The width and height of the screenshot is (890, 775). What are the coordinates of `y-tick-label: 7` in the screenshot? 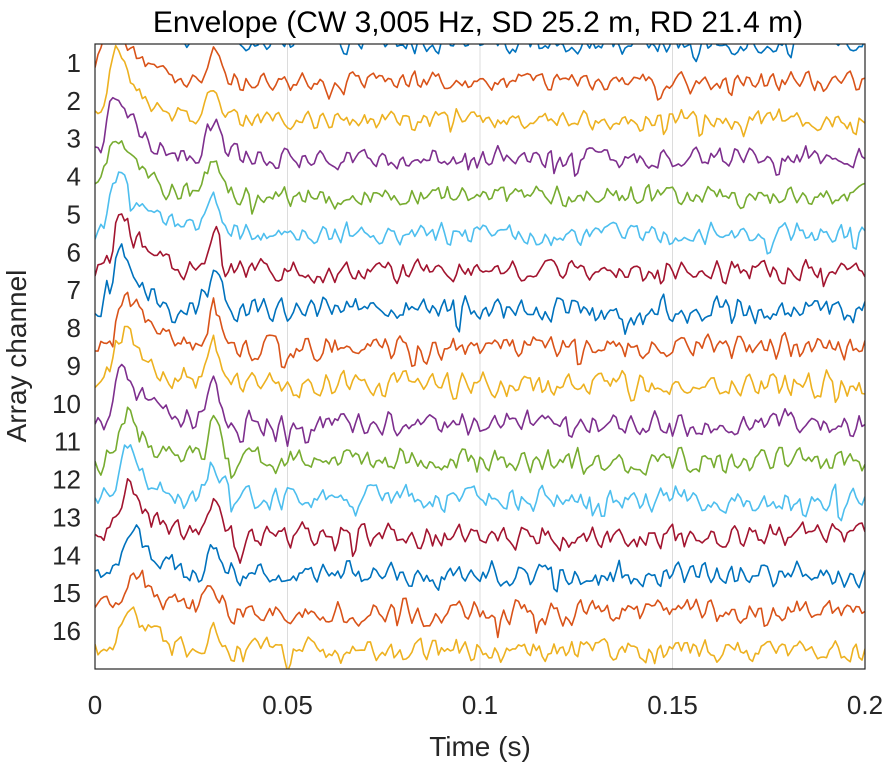 It's located at (74, 290).